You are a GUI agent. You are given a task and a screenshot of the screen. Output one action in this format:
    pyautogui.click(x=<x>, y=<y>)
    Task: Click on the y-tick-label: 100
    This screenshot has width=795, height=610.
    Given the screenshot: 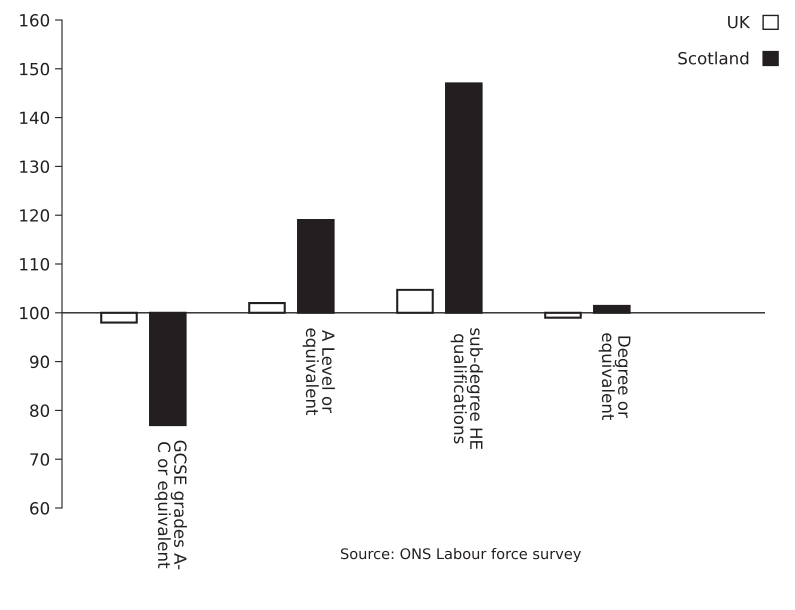 What is the action you would take?
    pyautogui.click(x=35, y=313)
    